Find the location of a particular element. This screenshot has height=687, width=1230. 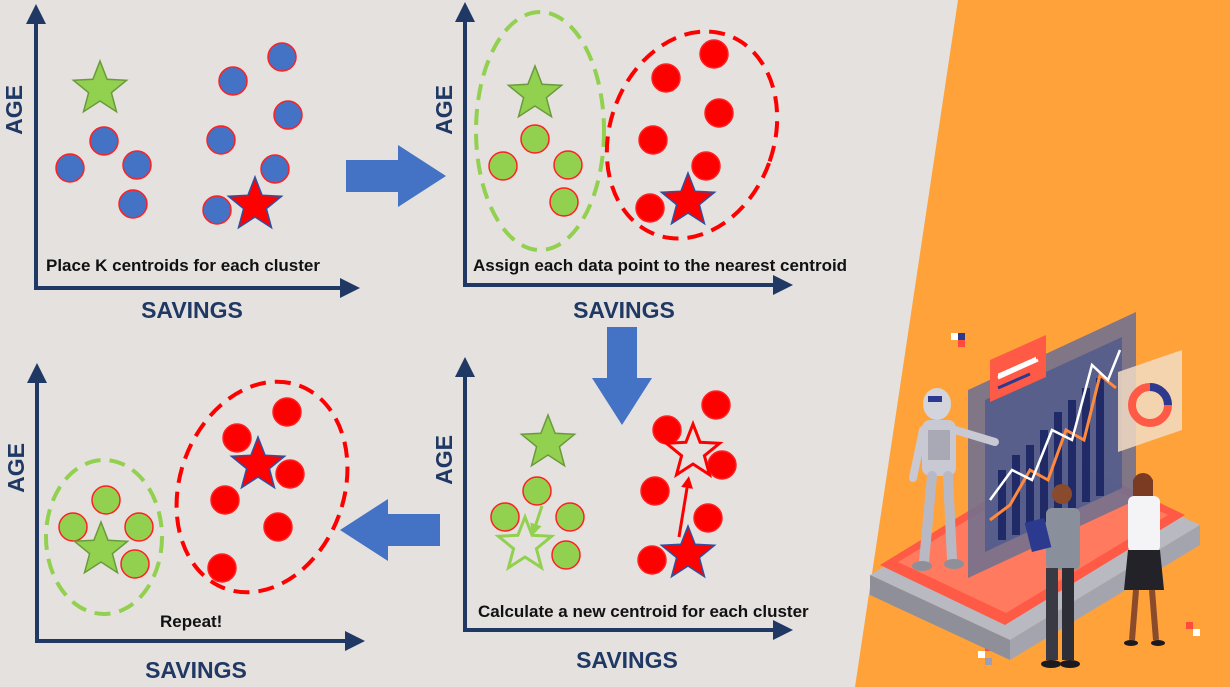

panel-caption: Repeat! is located at coordinates (191, 621).